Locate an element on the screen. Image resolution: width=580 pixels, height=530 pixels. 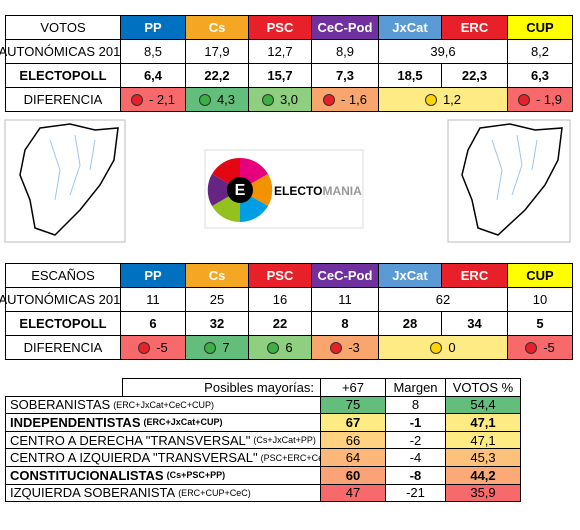
cell-text: 12,7 is located at coordinates (280, 51).